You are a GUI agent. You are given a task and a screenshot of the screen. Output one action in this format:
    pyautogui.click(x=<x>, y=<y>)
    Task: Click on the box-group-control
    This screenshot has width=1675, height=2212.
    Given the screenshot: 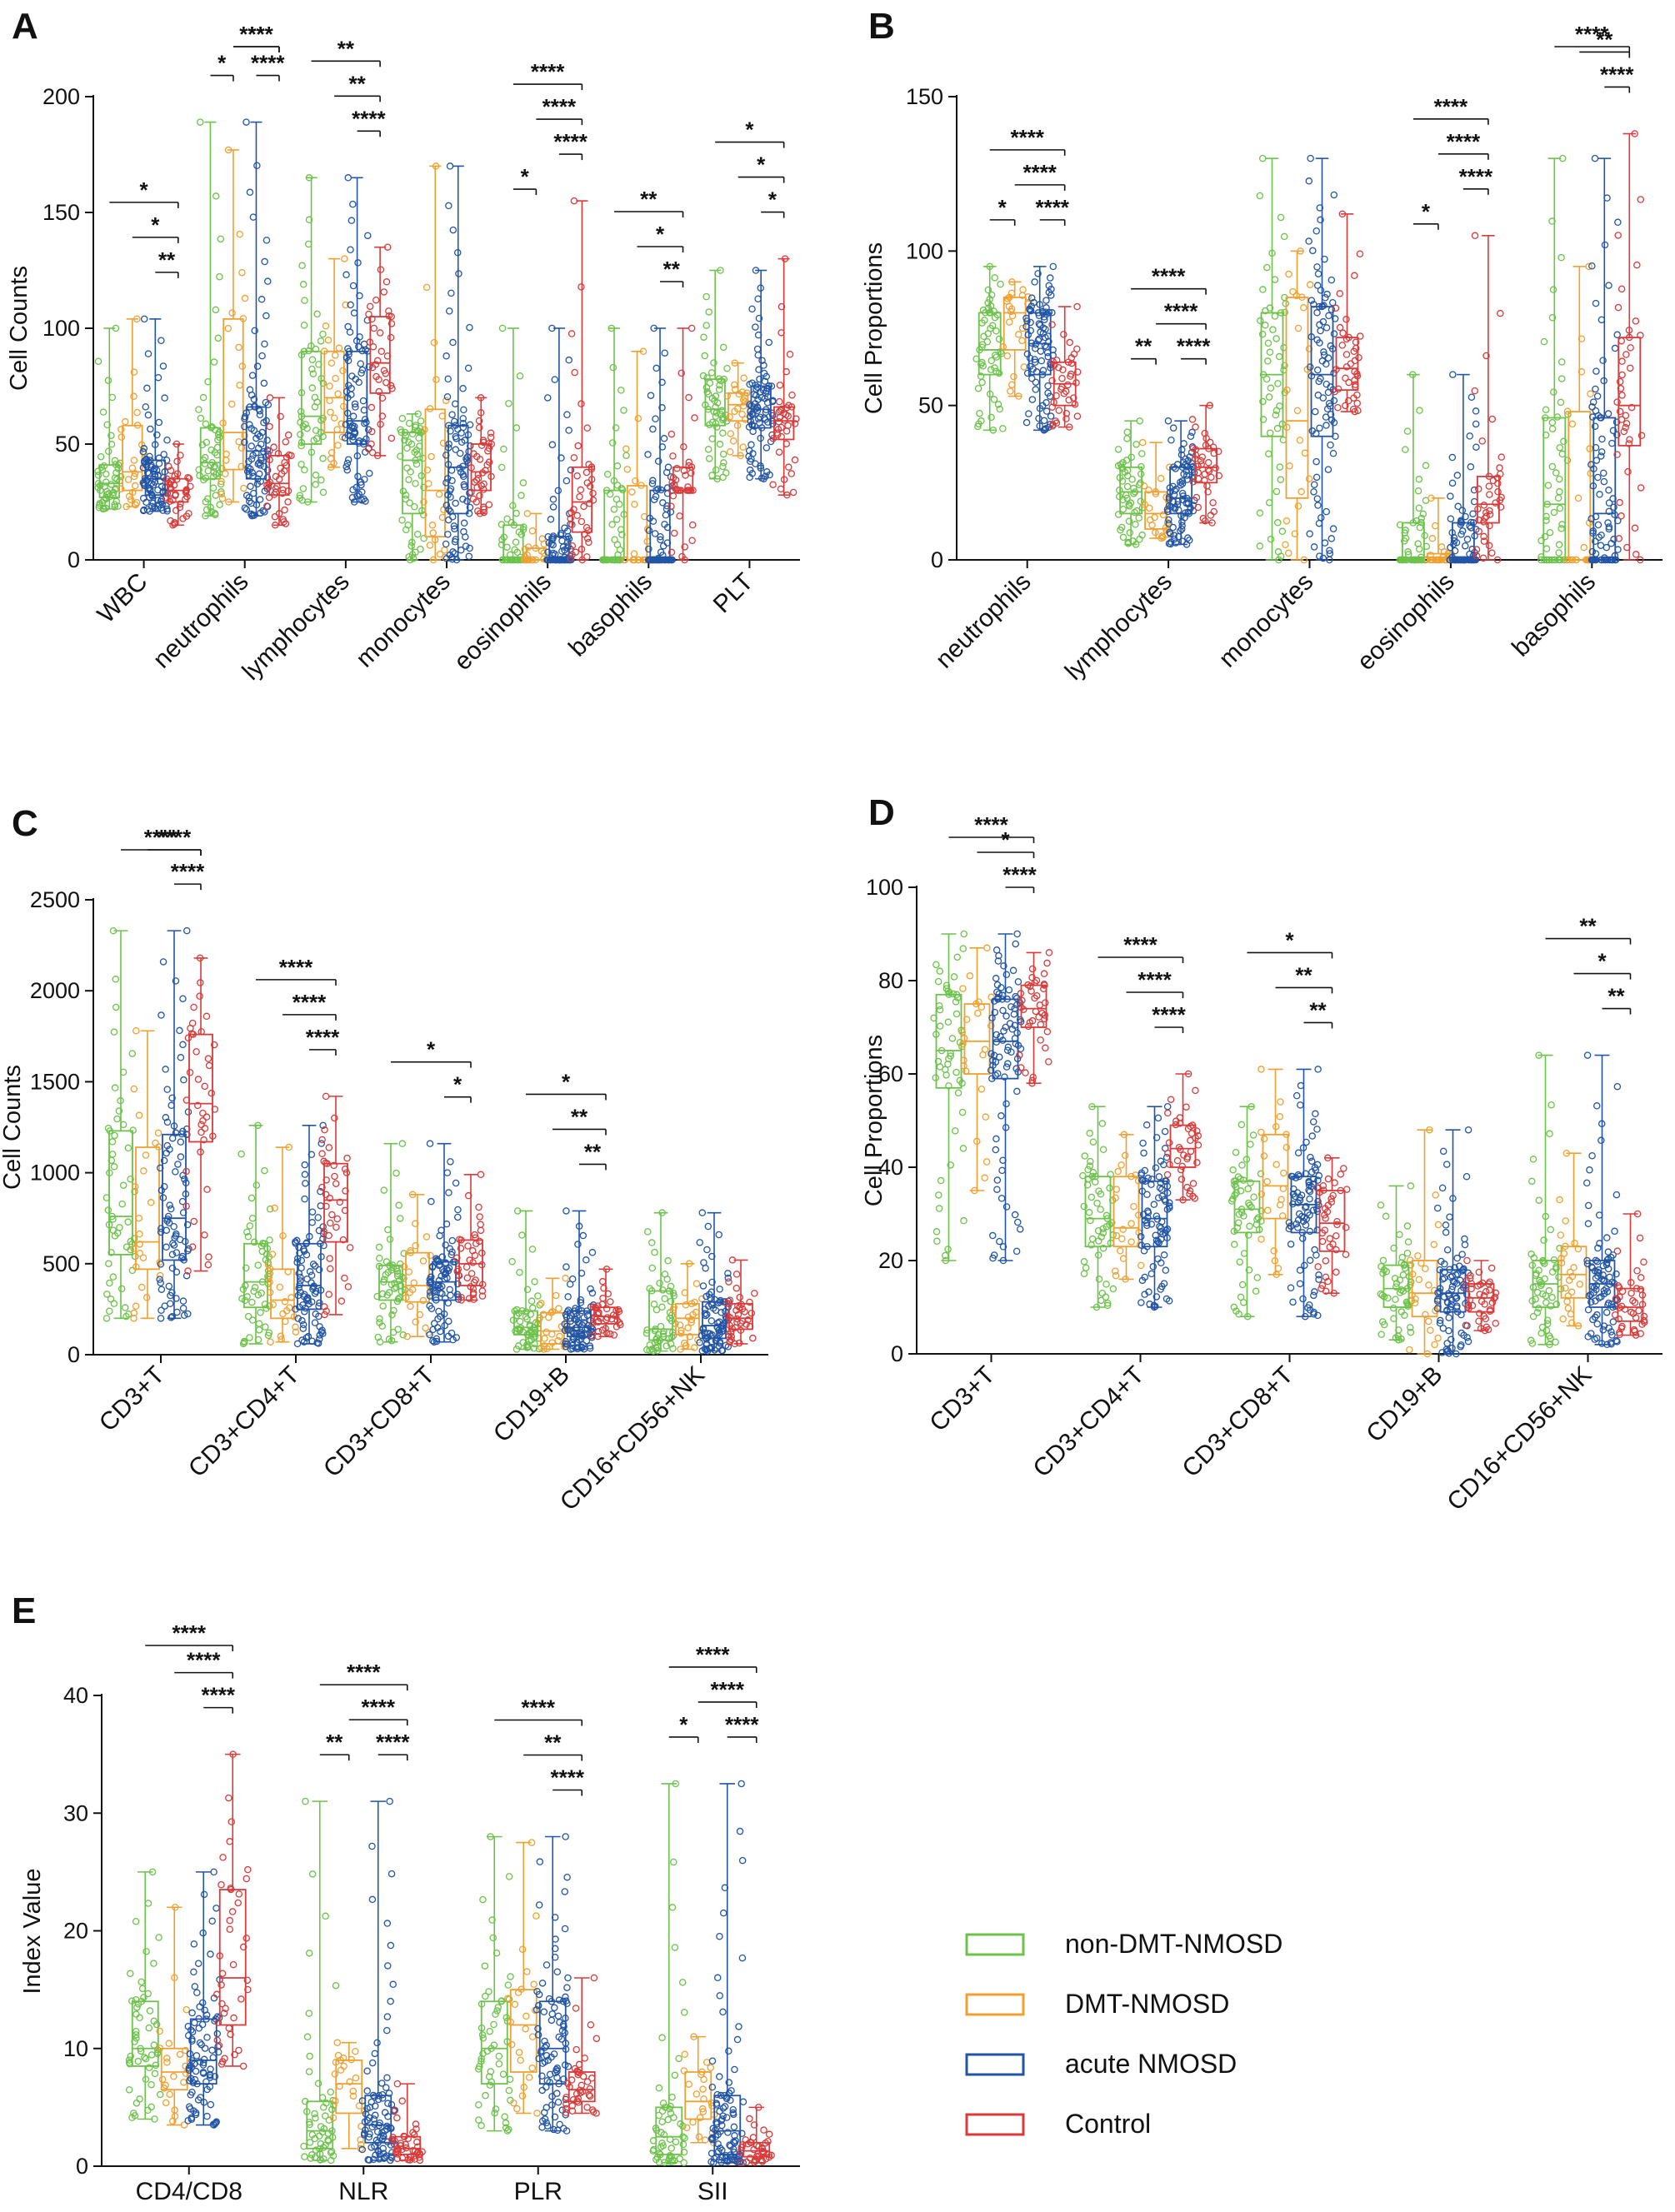 What is the action you would take?
    pyautogui.click(x=1488, y=398)
    